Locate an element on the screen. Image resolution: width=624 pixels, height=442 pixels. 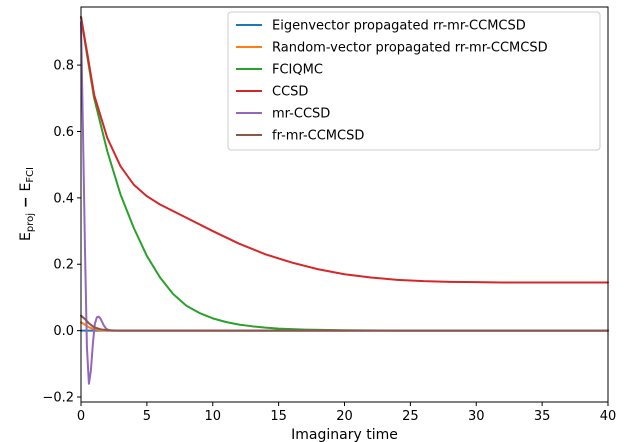
legend-label-2: FCIQMC is located at coordinates (297, 70).